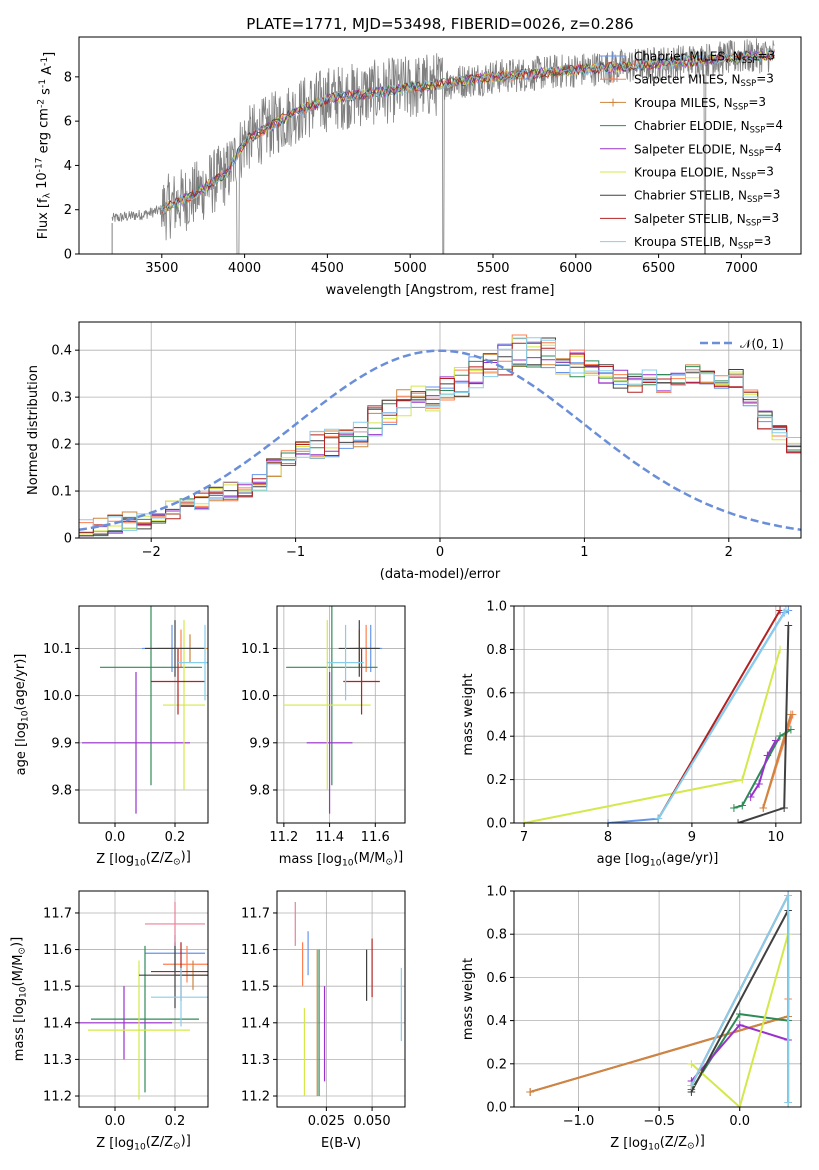 The height and width of the screenshot is (1170, 819). I want to click on x-tick-label: 6000, so click(575, 268).